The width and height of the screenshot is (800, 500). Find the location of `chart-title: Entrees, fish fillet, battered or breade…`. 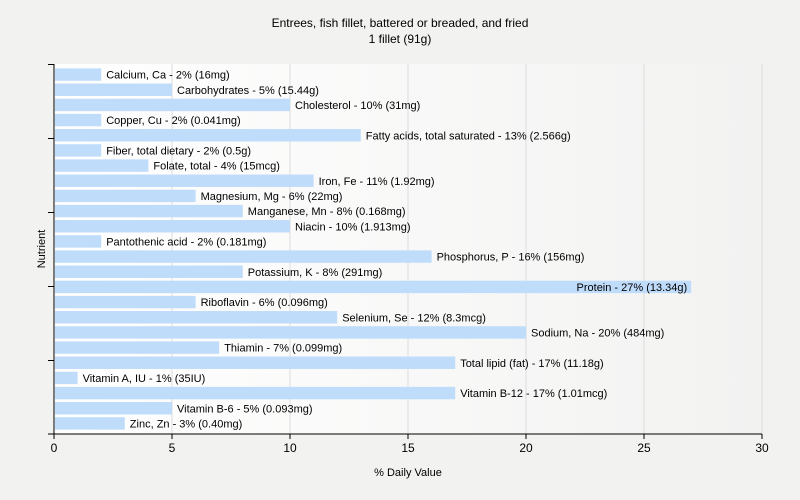

chart-title: Entrees, fish fillet, battered or breade… is located at coordinates (400, 23).